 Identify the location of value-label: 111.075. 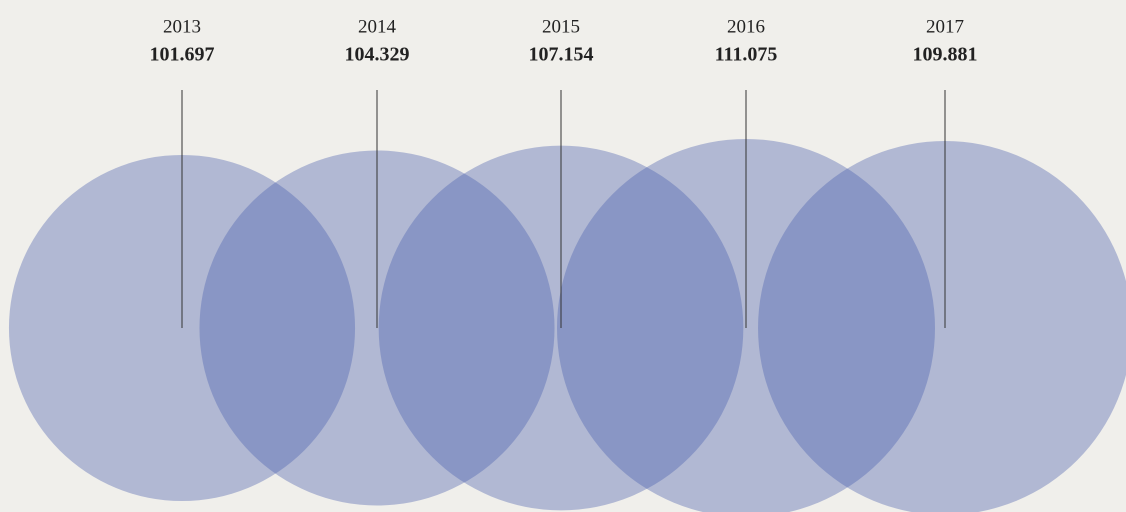
(746, 55).